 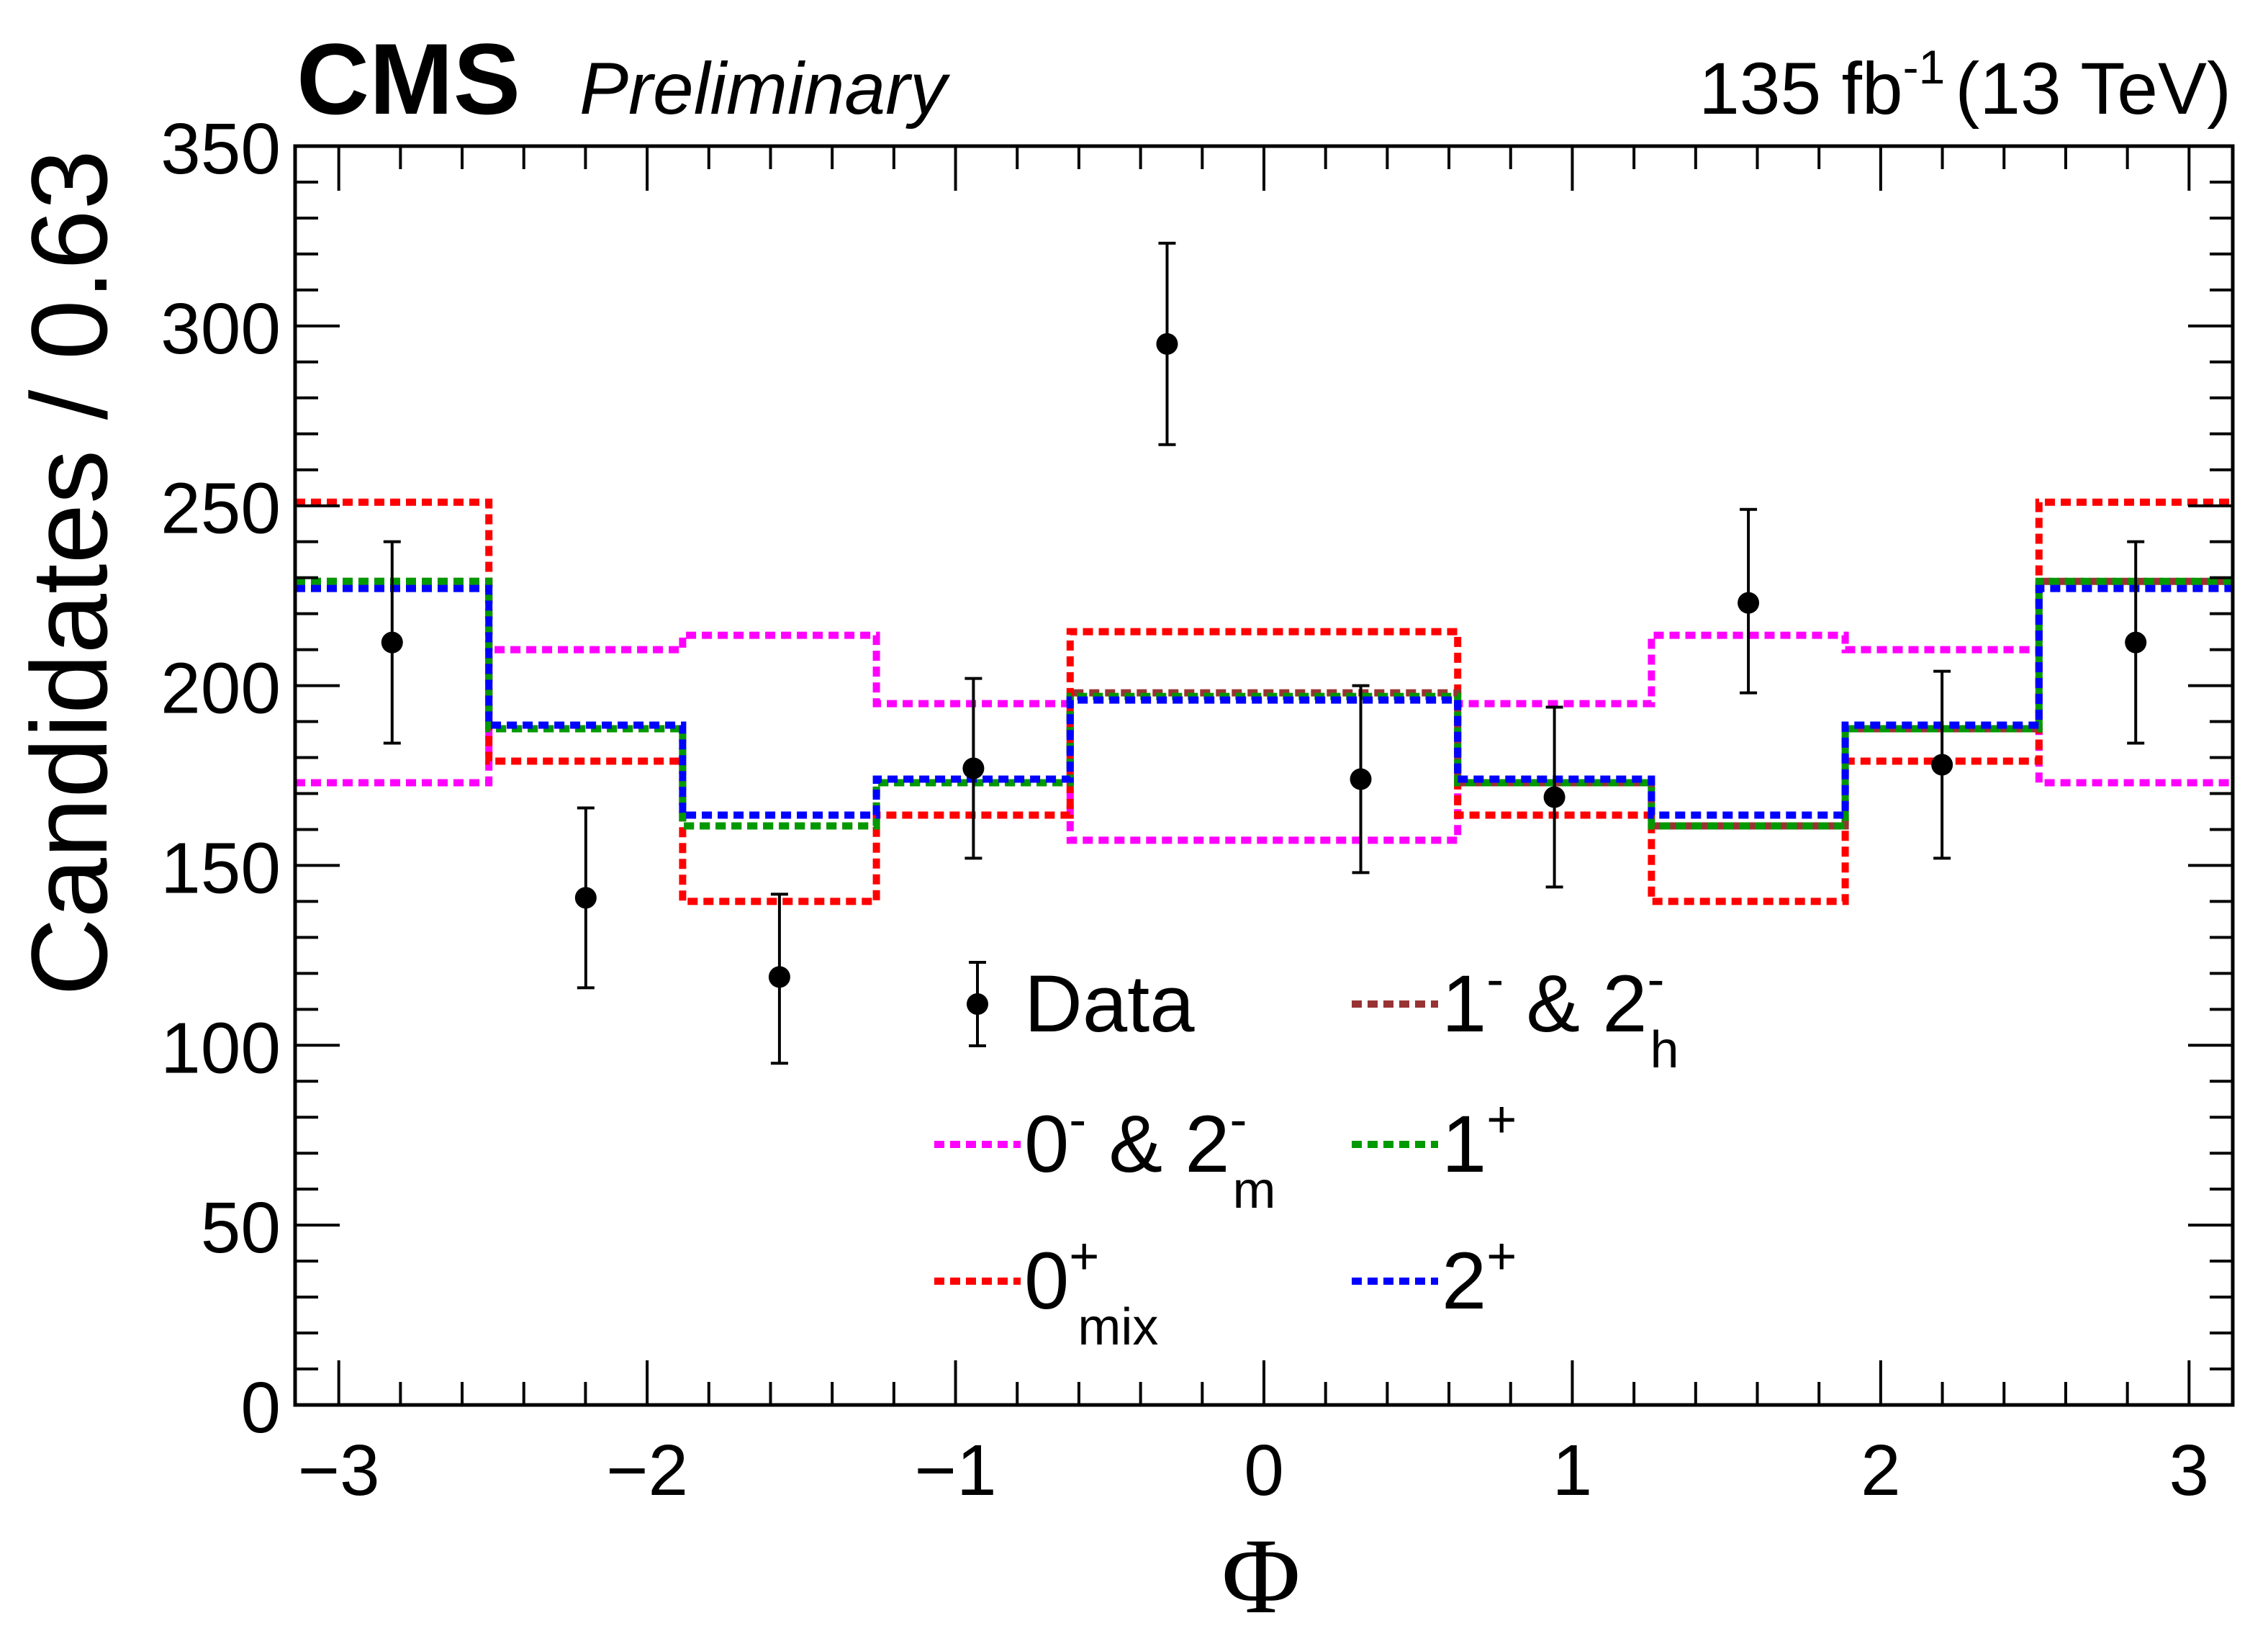 I want to click on experiment-label: CMS, so click(x=408, y=78).